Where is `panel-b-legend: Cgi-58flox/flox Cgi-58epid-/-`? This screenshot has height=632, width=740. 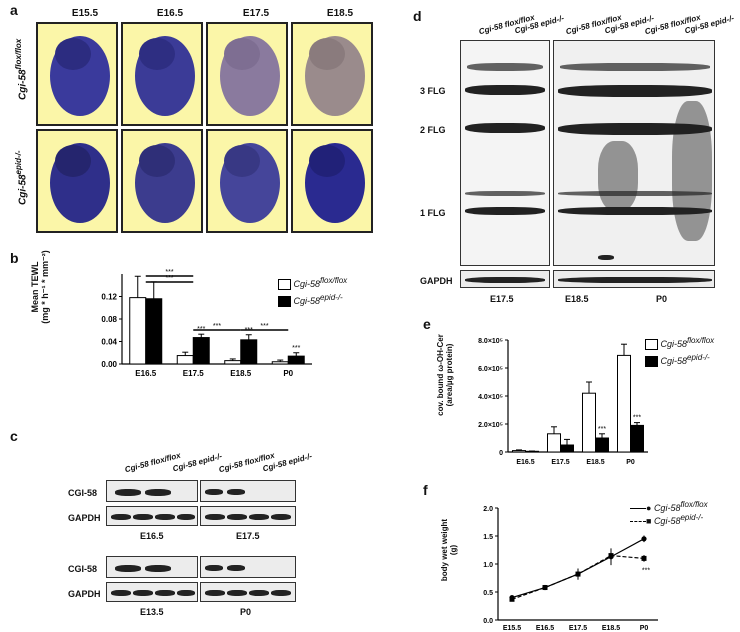
panel-b-legend: Cgi-58flox/flox Cgi-58epid-/- is located at coordinates (312, 292).